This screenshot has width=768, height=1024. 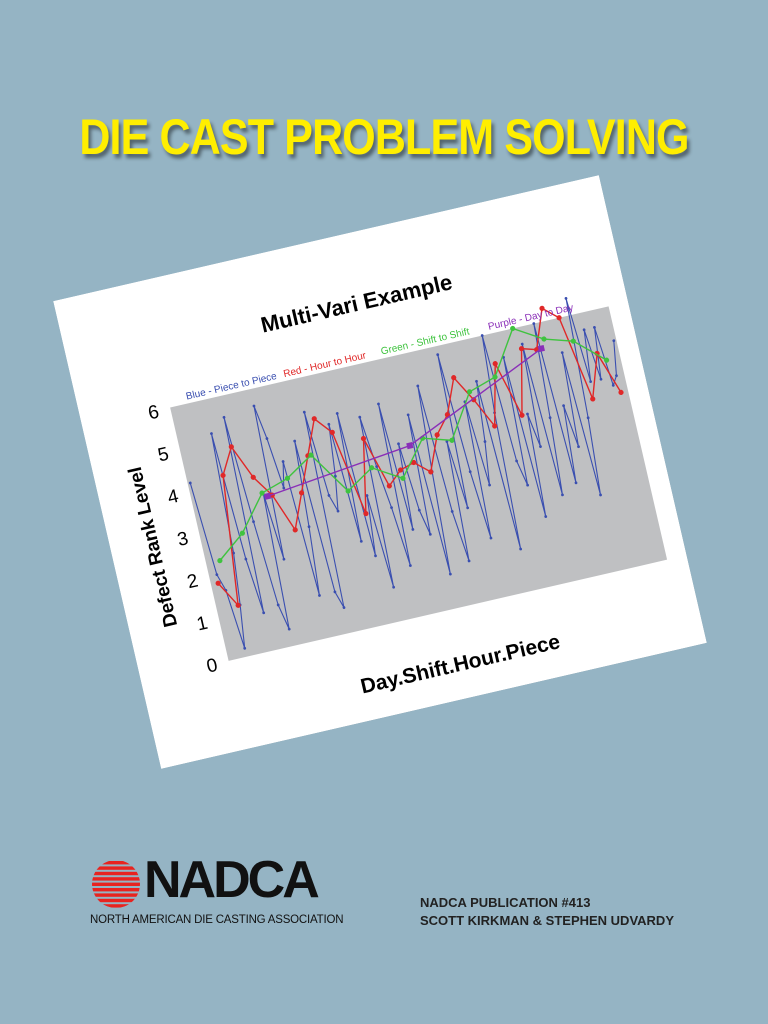 I want to click on y-tick-label: 3, so click(x=182, y=539).